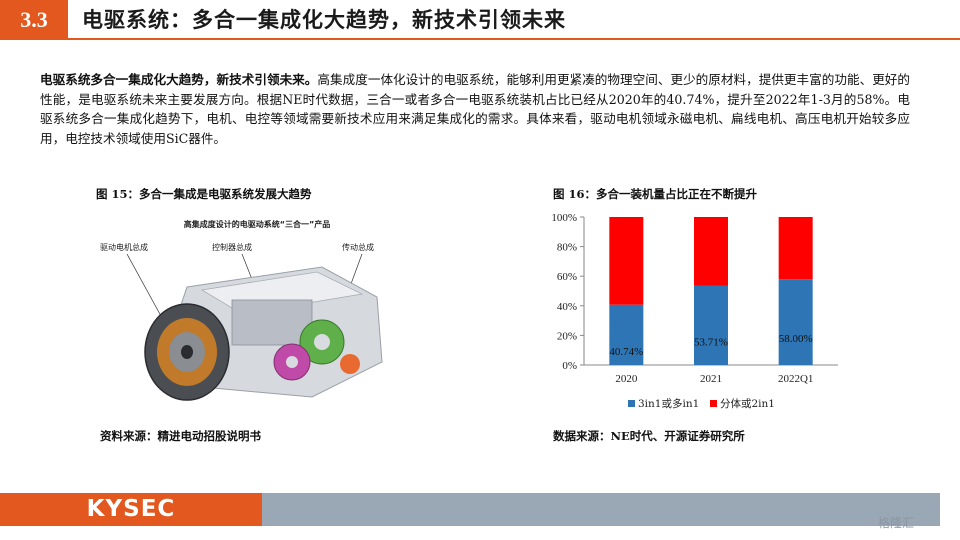  Describe the element at coordinates (601, 509) in the screenshot. I see `footer-strip` at that location.